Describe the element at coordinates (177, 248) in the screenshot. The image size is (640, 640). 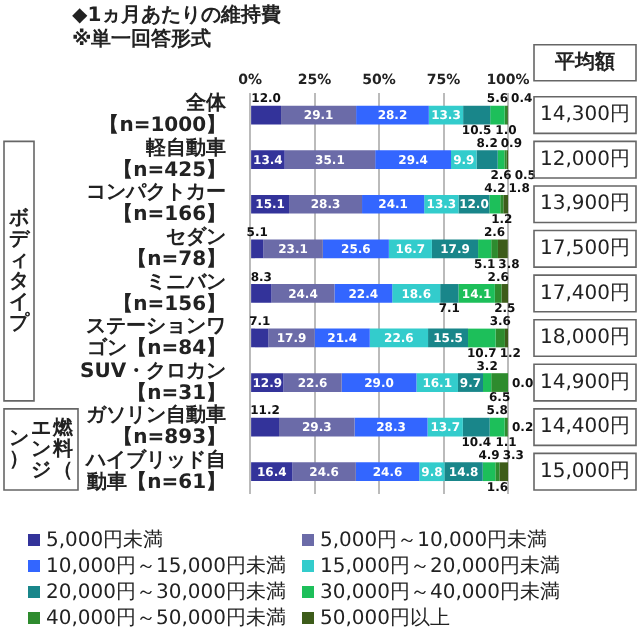
I see `y-tick-label: セダン【n=78】` at that location.